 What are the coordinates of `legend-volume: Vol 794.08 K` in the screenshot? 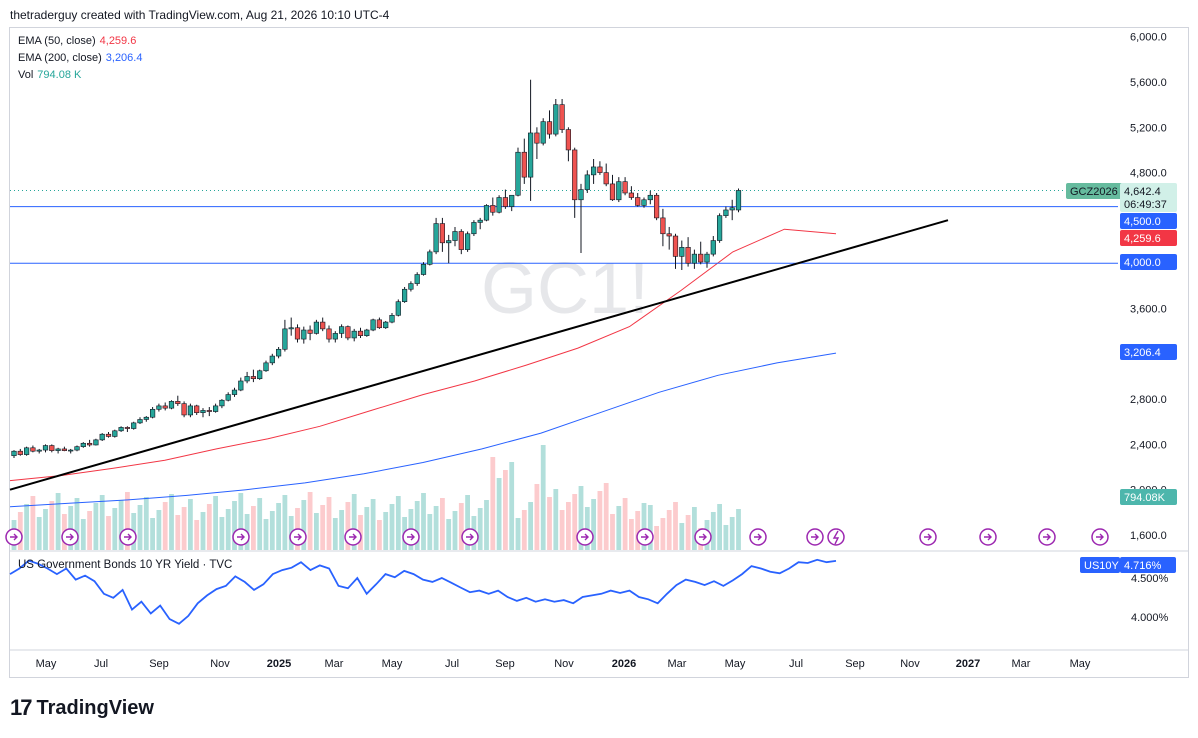 It's located at (49, 75).